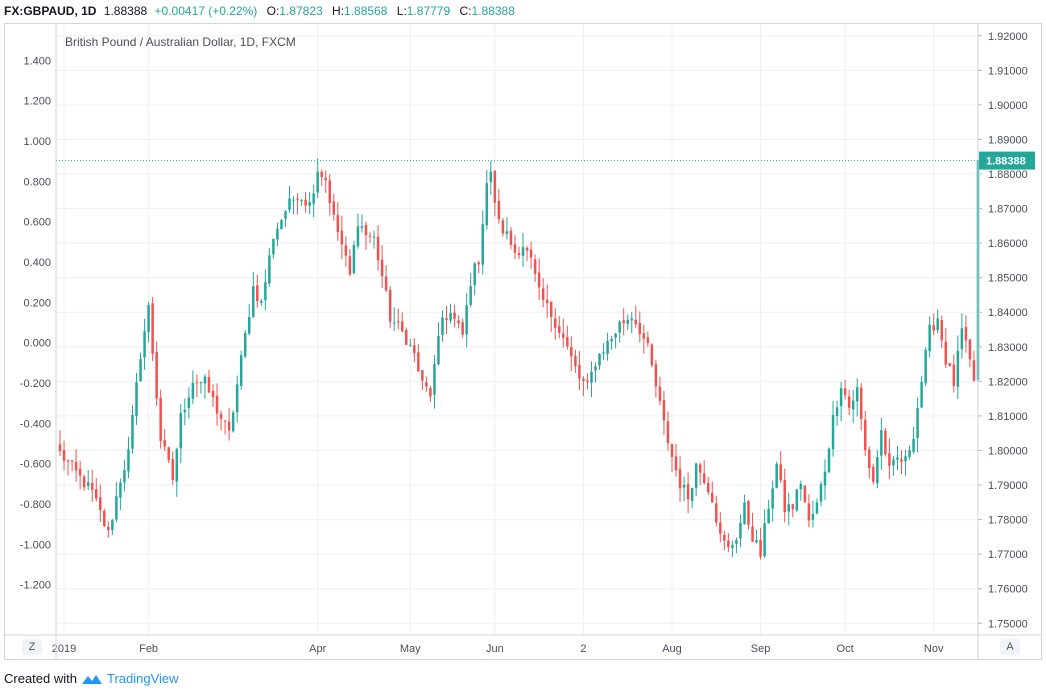 The height and width of the screenshot is (695, 1046). Describe the element at coordinates (1008, 451) in the screenshot. I see `y-right-tick-label: 1.80000` at that location.